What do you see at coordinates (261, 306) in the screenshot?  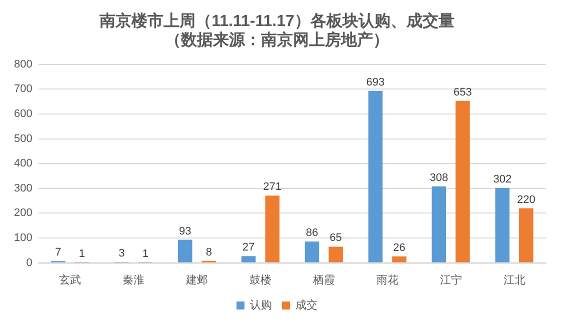 I see `legend-label: 认购` at bounding box center [261, 306].